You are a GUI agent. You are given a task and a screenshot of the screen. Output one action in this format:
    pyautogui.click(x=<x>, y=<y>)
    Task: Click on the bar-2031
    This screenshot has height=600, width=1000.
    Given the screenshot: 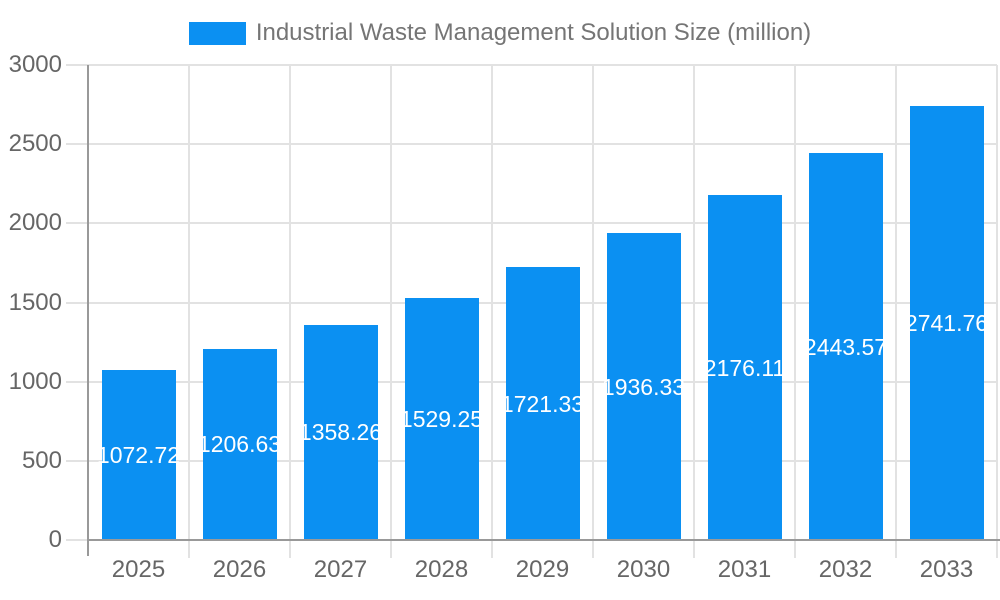 What is the action you would take?
    pyautogui.click(x=744, y=367)
    